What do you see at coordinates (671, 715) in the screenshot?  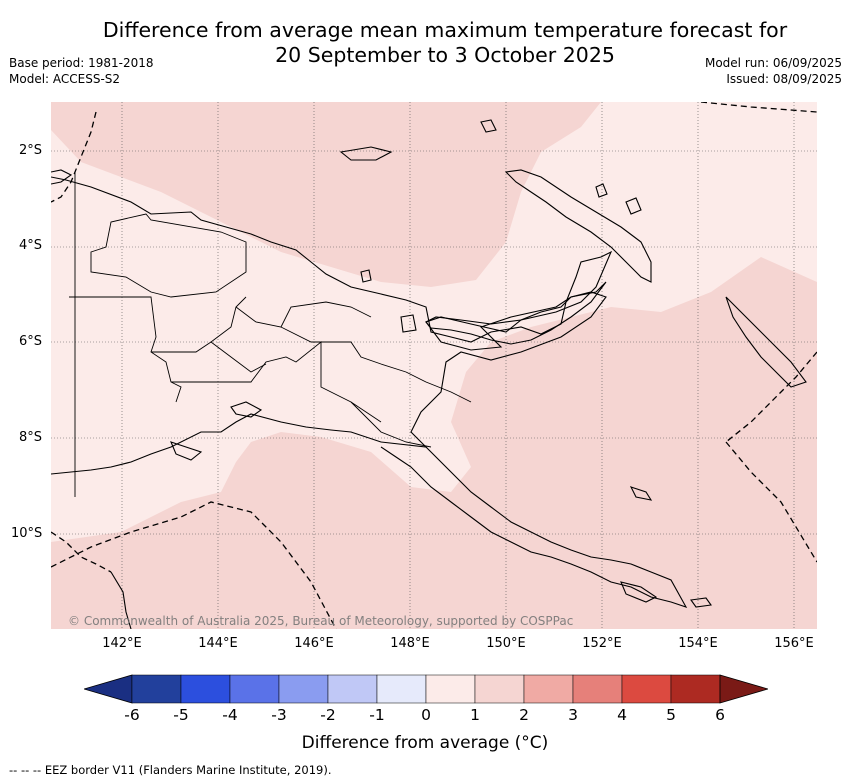 I see `colorbar-tick-label: 5` at bounding box center [671, 715].